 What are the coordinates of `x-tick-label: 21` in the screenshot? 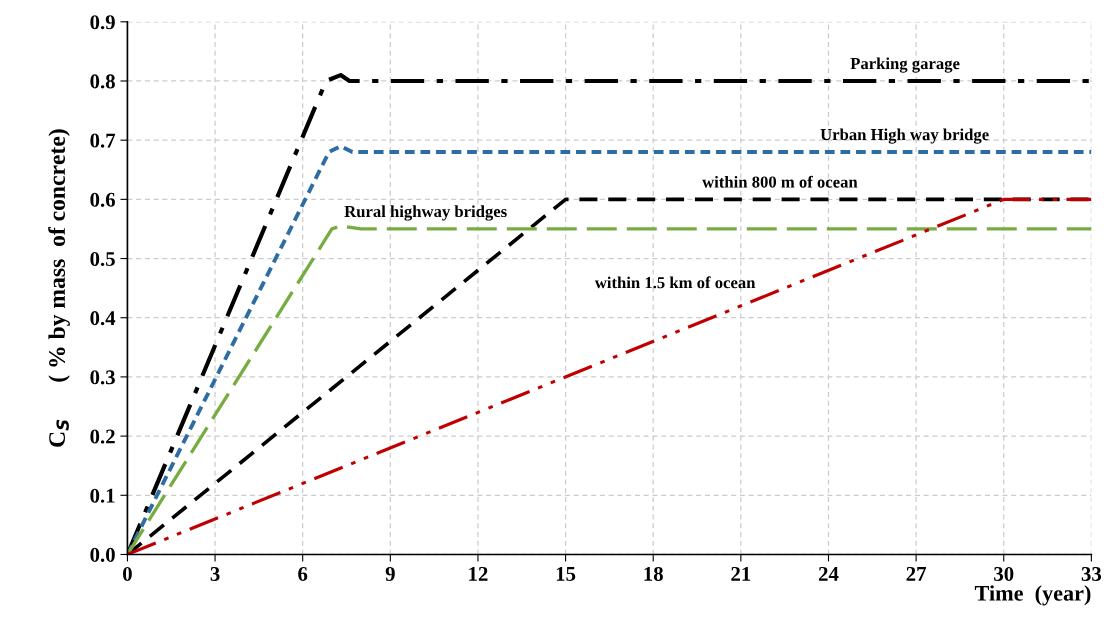 It's located at (741, 573).